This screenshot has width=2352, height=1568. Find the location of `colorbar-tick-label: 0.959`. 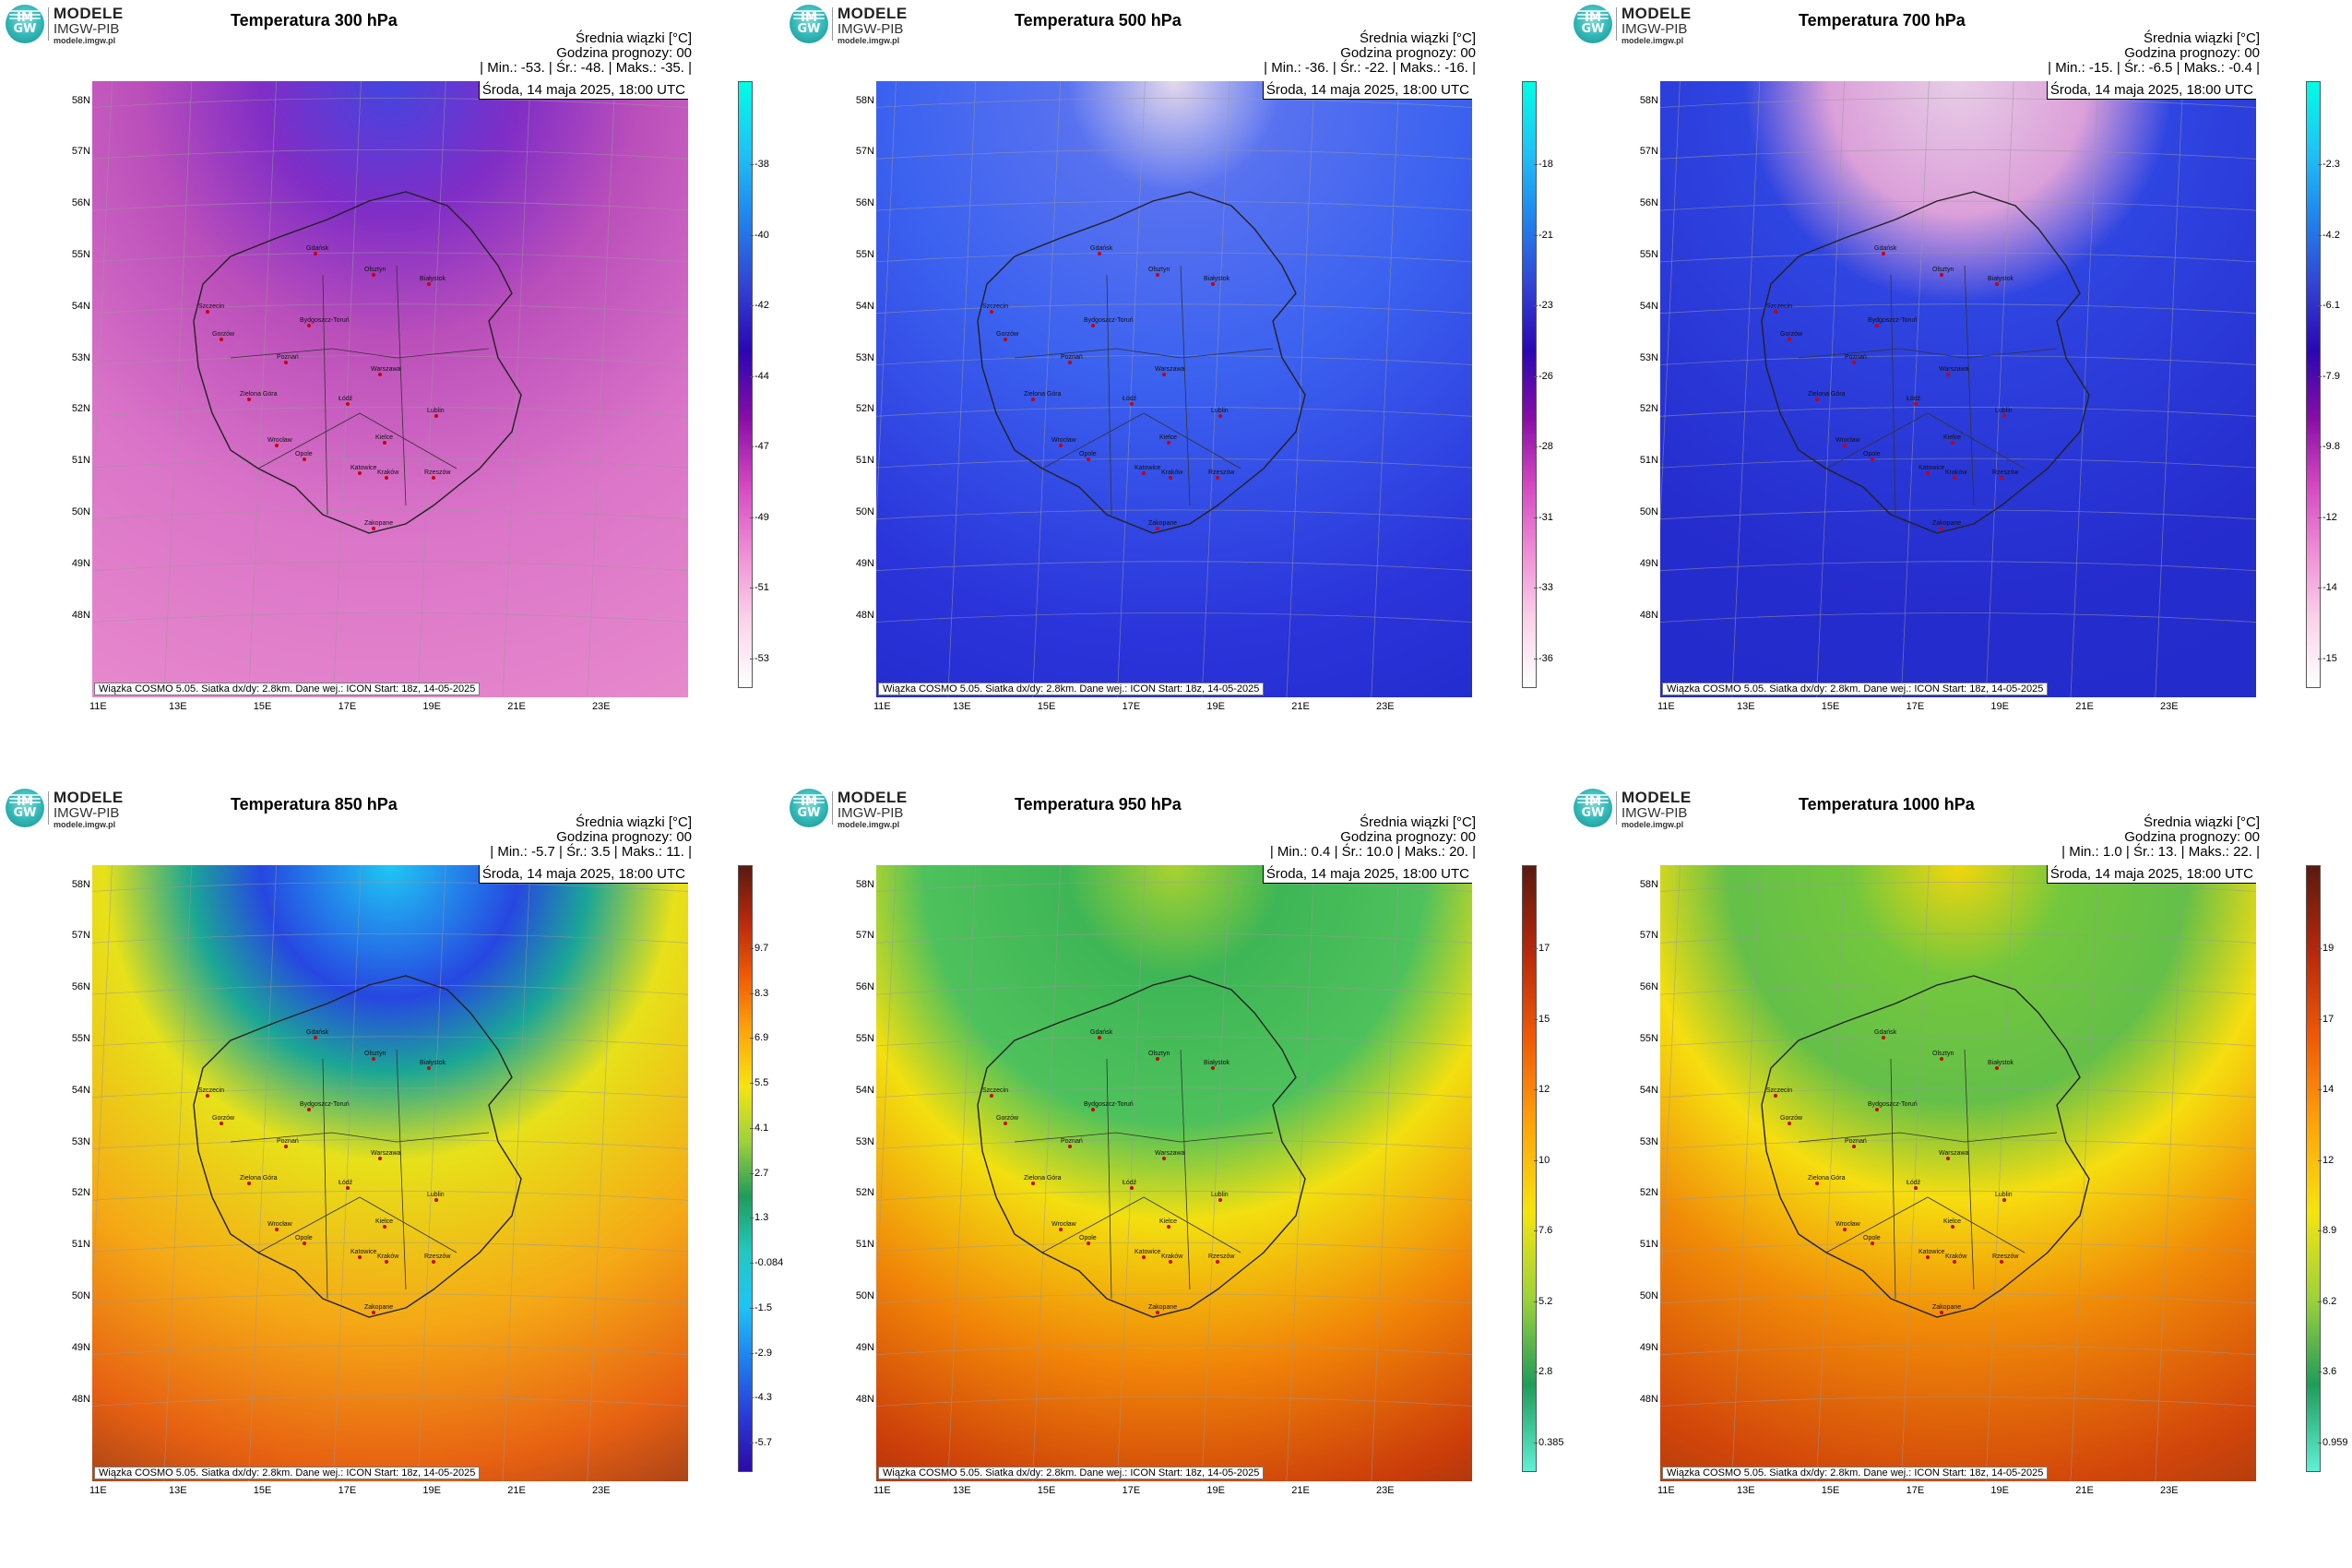

colorbar-tick-label: 0.959 is located at coordinates (2333, 1442).